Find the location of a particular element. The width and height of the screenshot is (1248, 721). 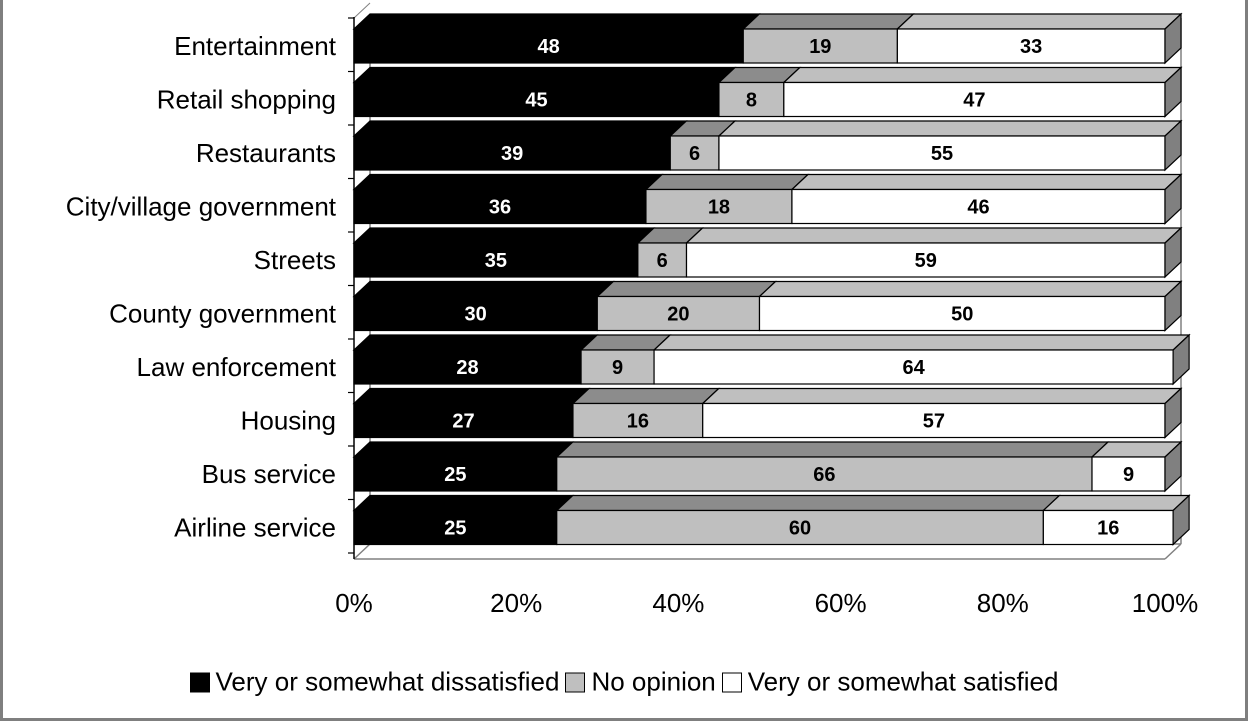

data-label-airline-service-very-or-somewhat-satisfied: 16 is located at coordinates (1108, 529).